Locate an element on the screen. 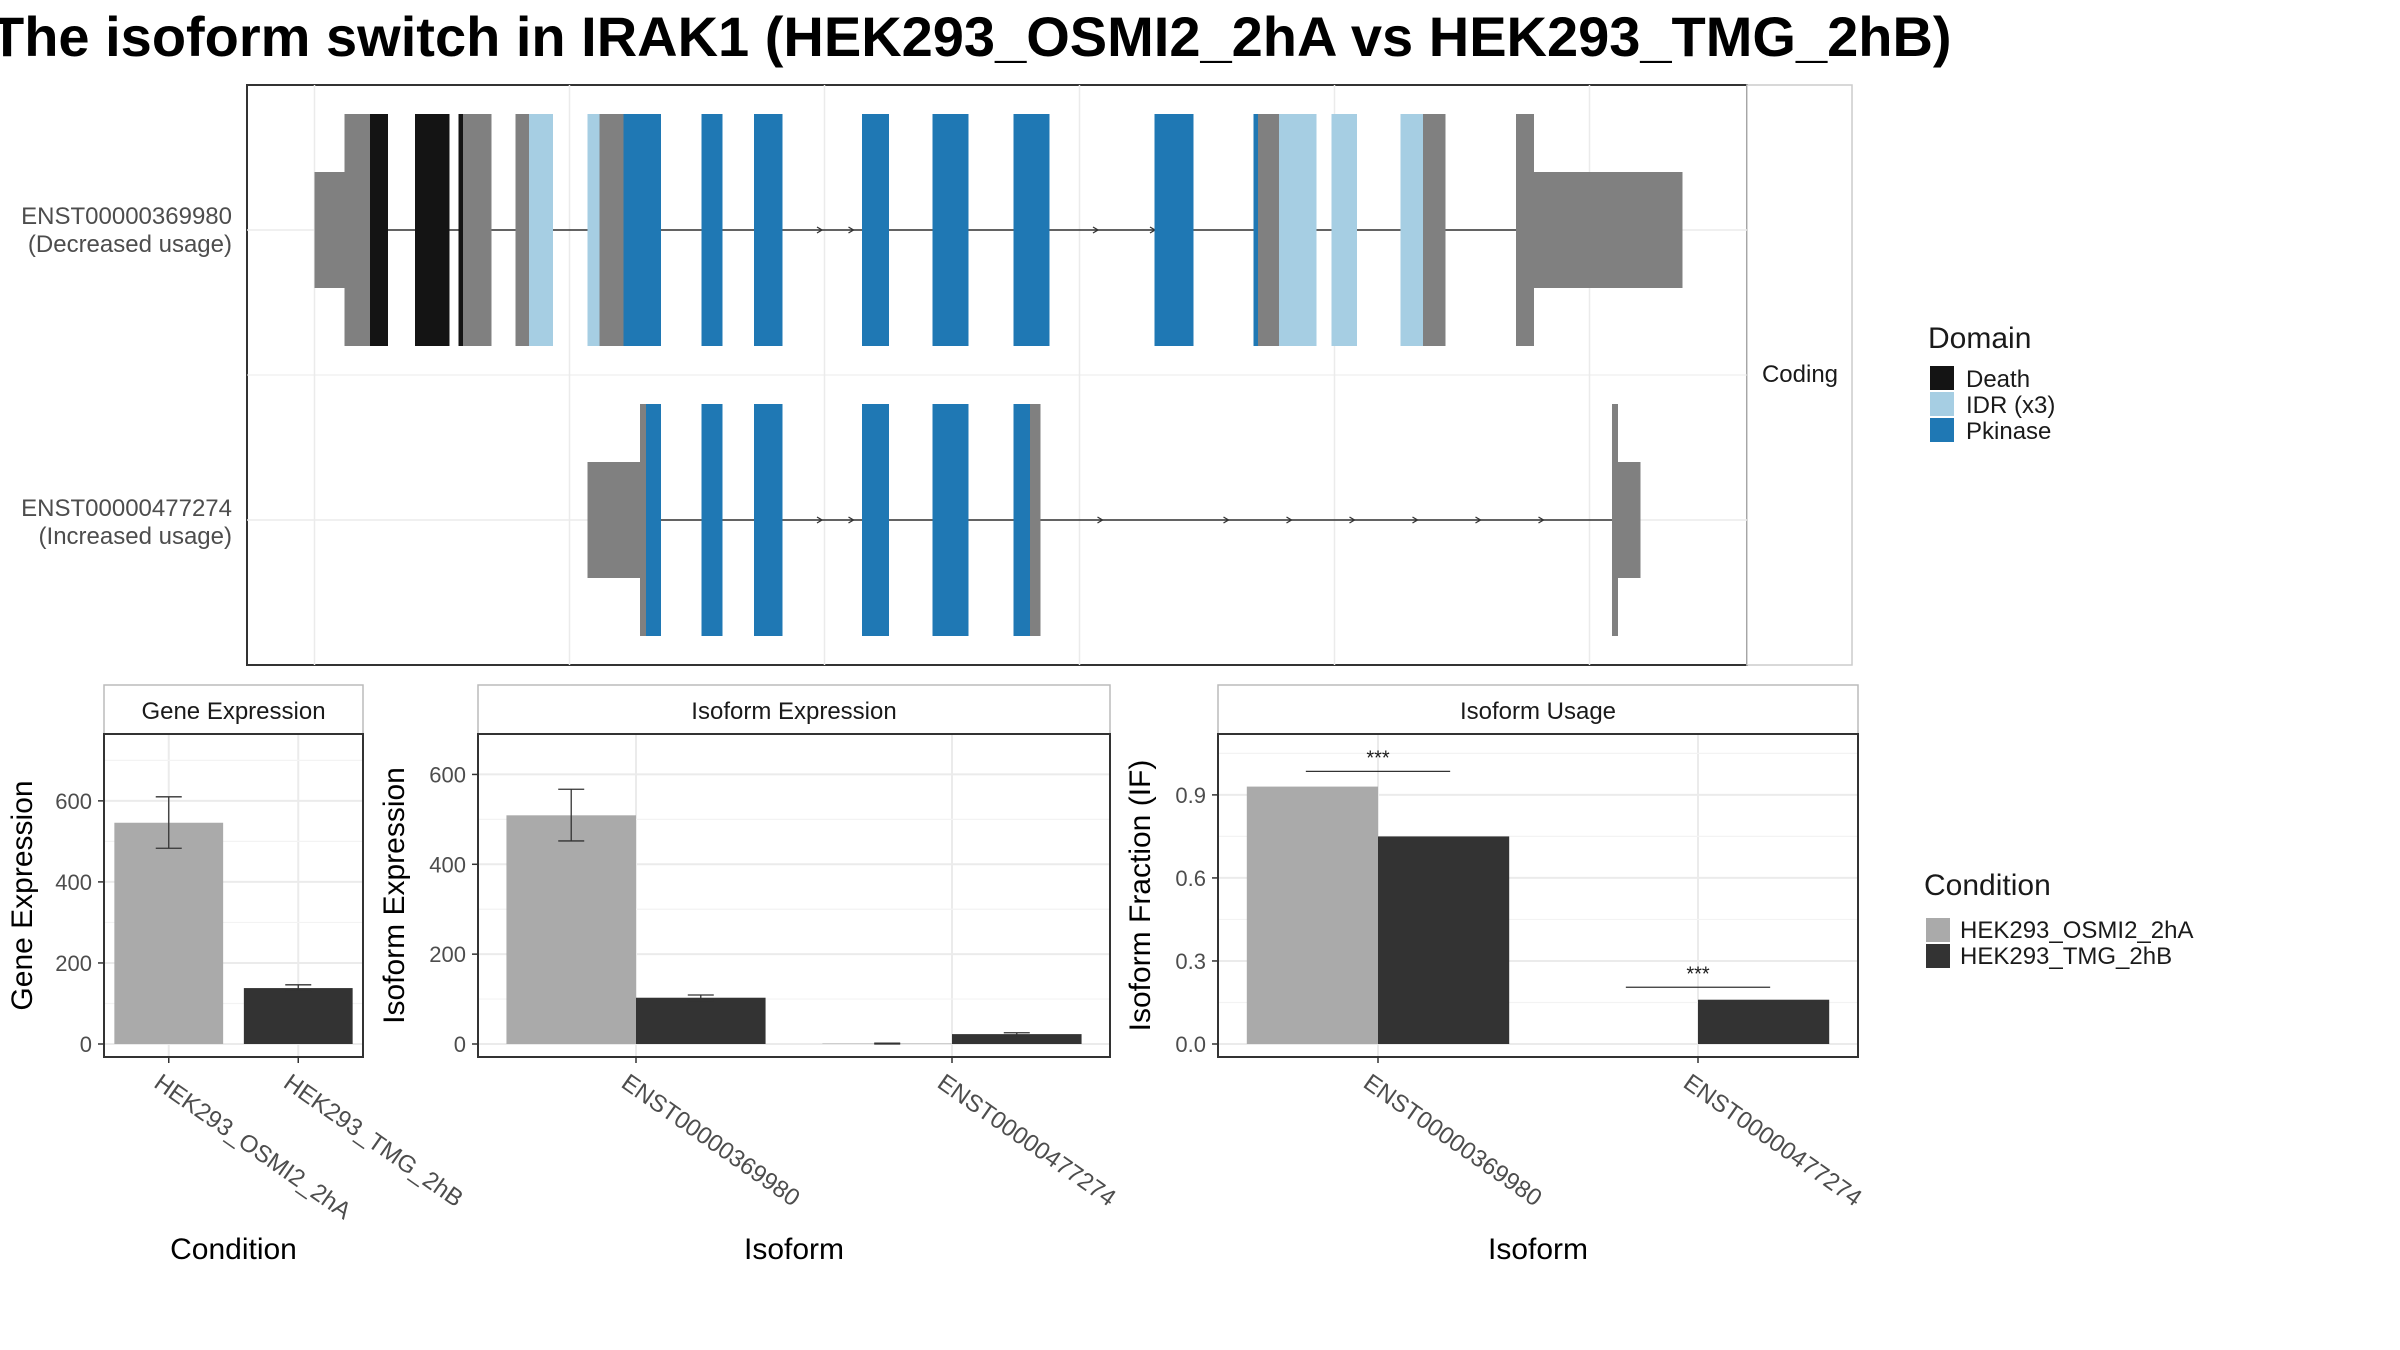 This screenshot has width=2400, height=1350. facet-strip-title: Gene Expression is located at coordinates (233, 711).